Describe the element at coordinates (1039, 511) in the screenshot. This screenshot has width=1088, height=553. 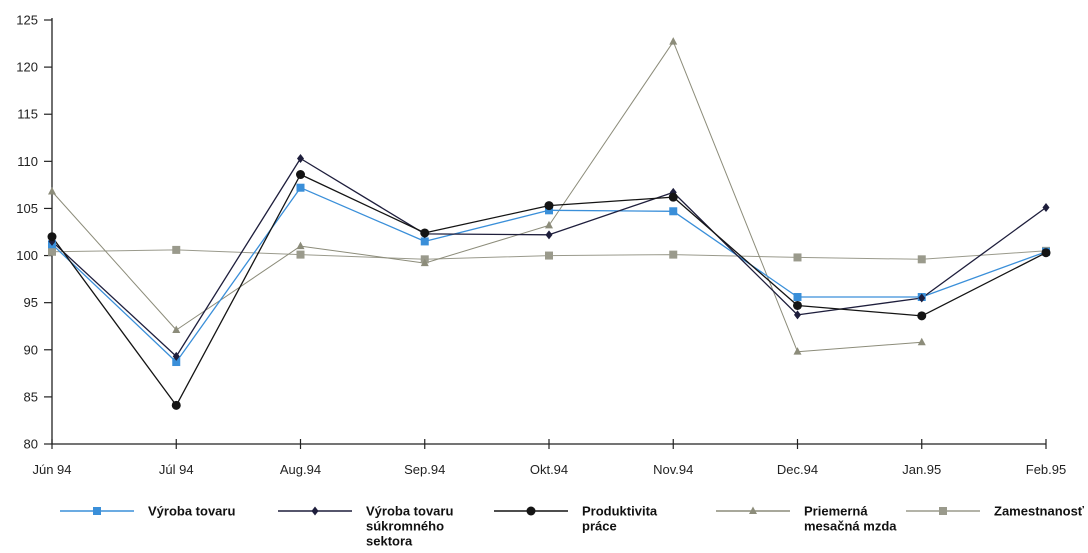
I see `legend-label: Zamestnanosť` at that location.